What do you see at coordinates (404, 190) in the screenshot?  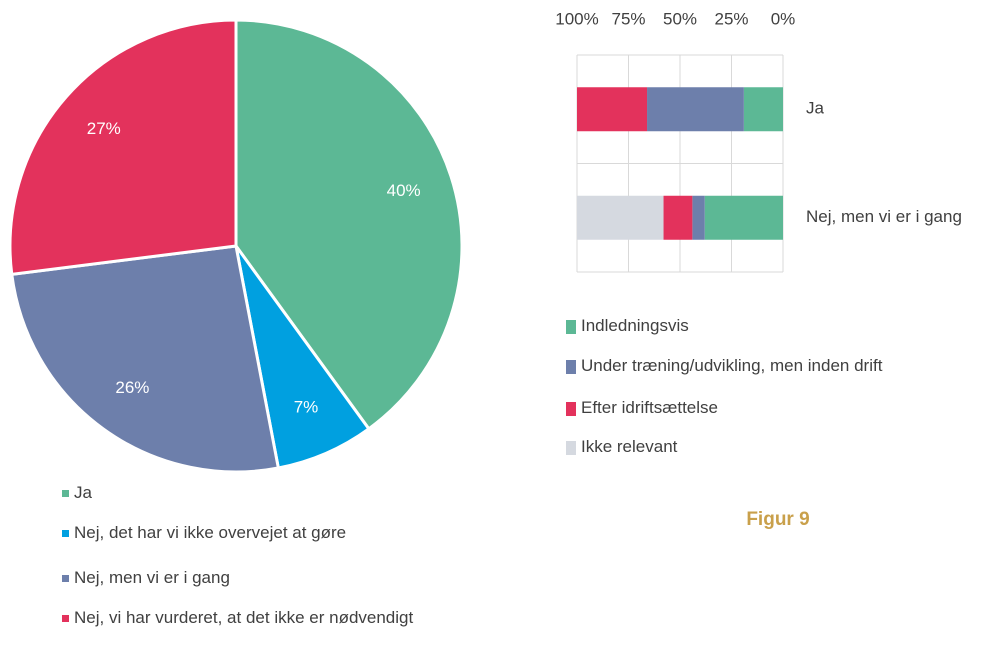 I see `data-label: 40%` at bounding box center [404, 190].